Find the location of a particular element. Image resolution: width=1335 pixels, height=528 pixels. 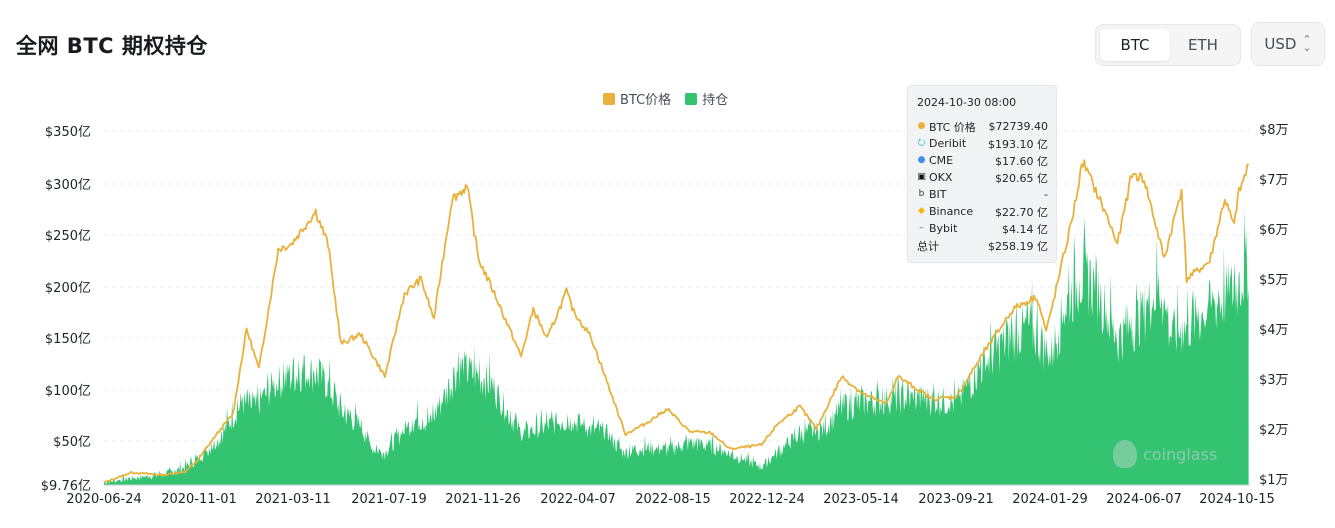

currency-select-value: USD is located at coordinates (1280, 44).